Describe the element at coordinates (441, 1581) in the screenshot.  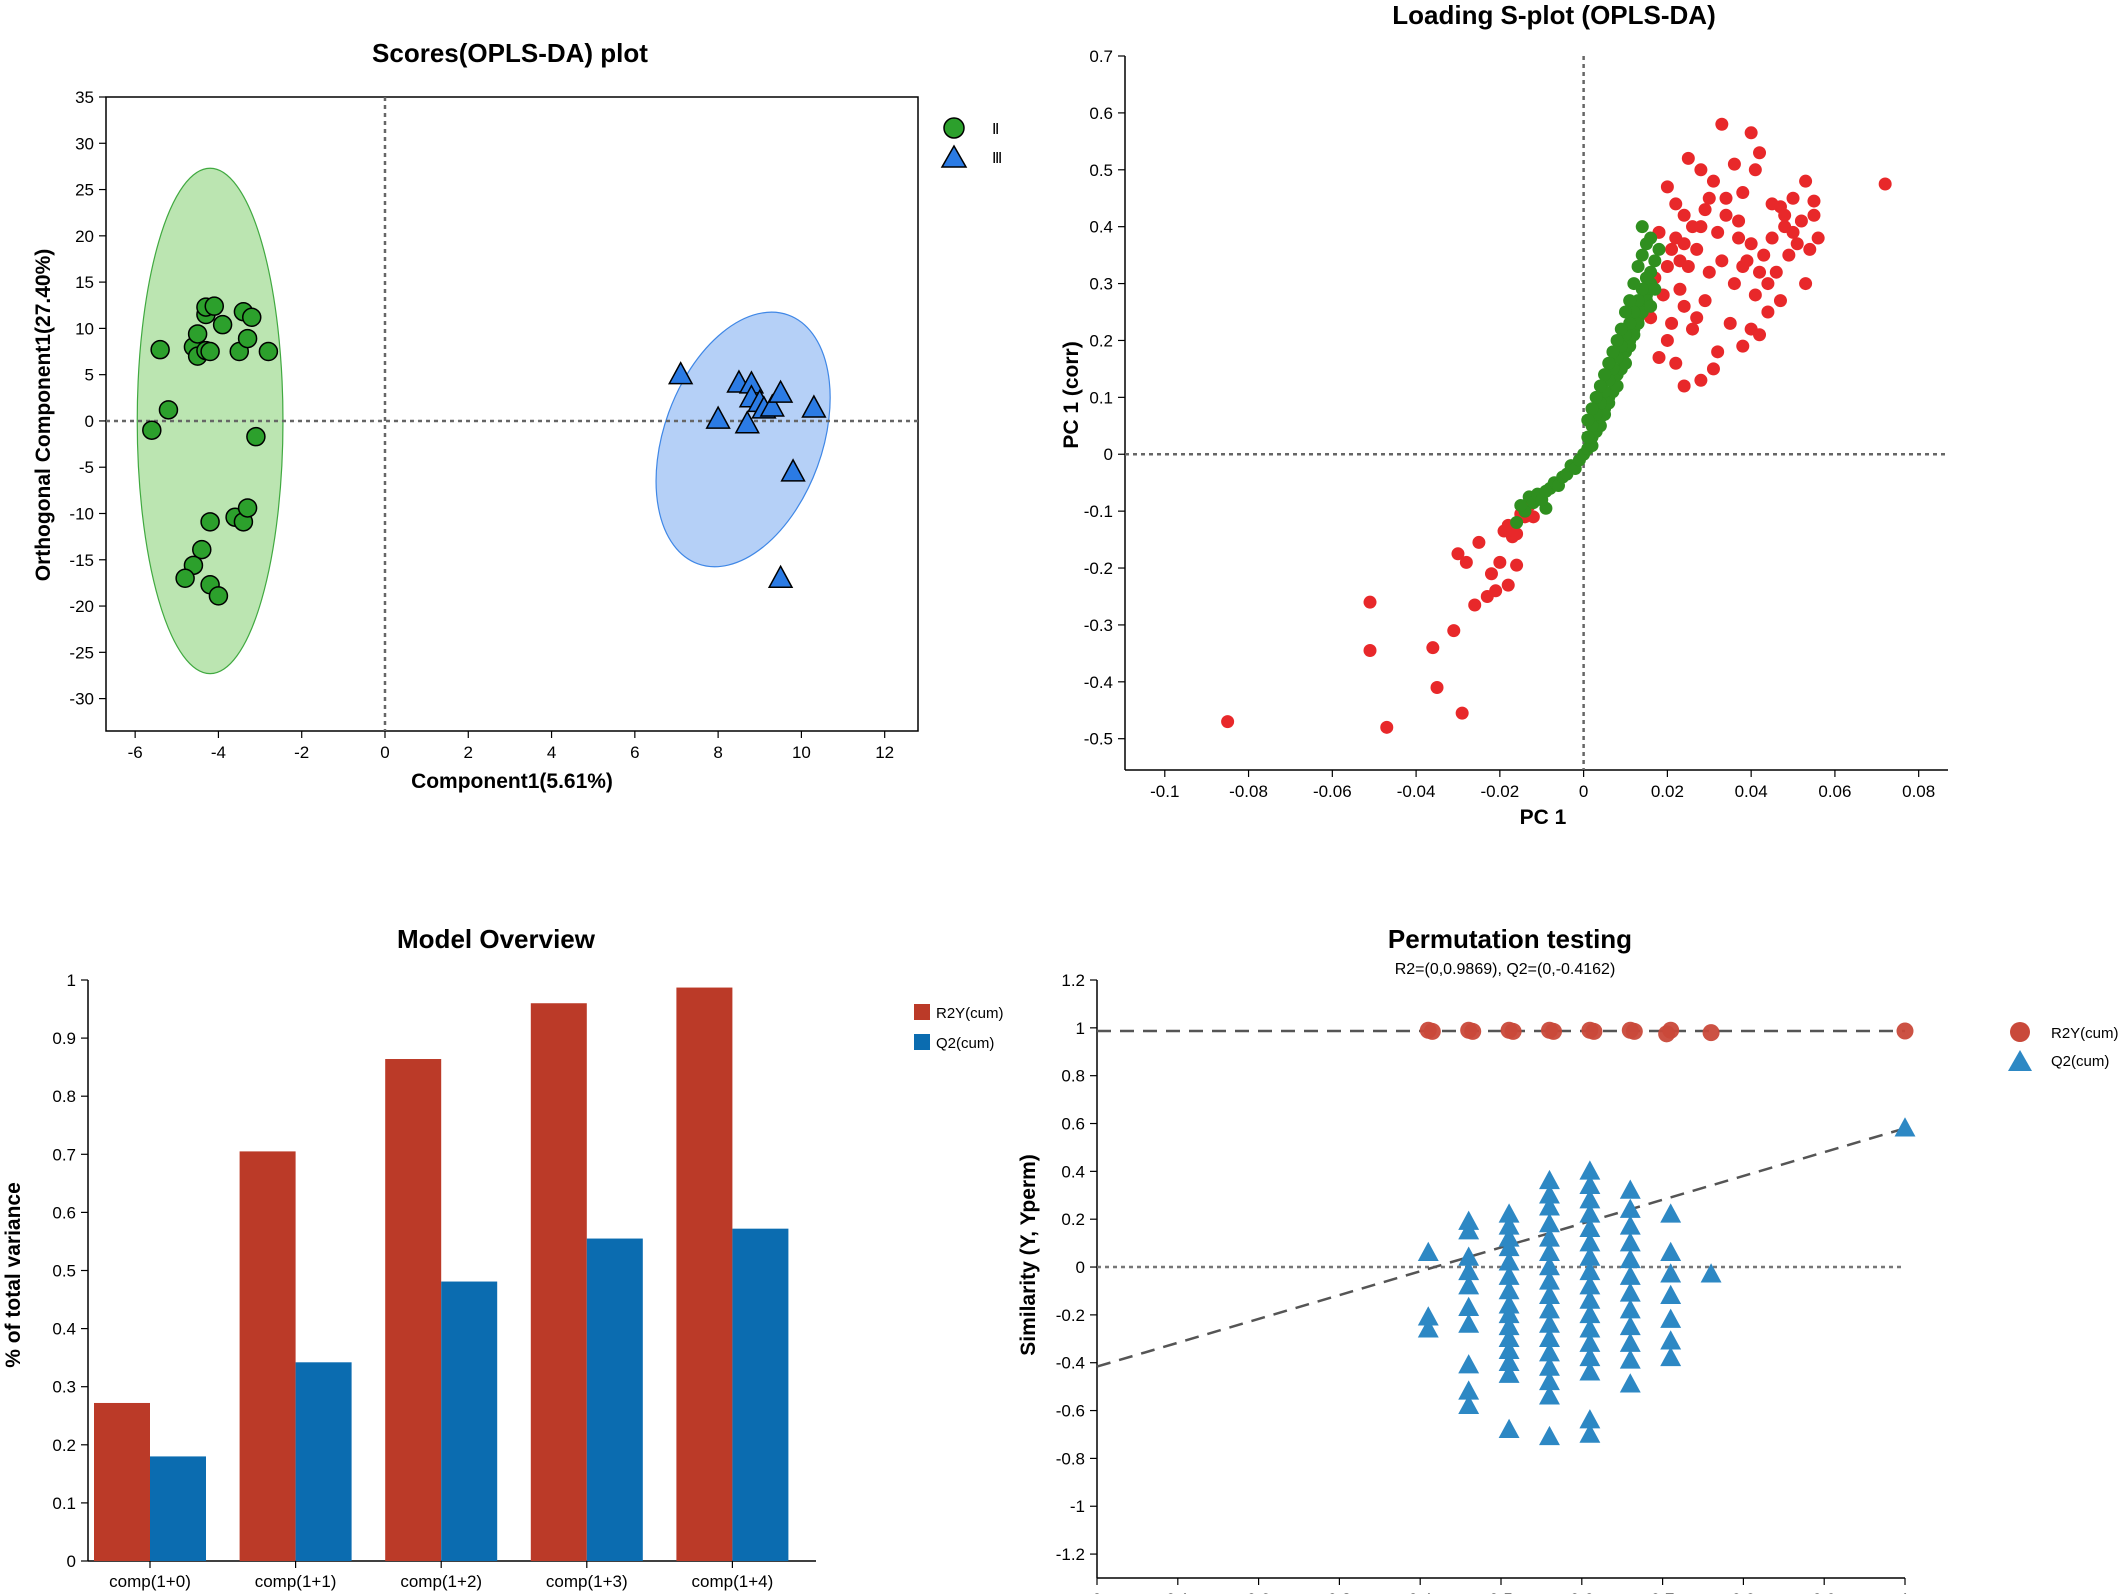
I see `model-x-tick-label: comp(1+2)` at that location.